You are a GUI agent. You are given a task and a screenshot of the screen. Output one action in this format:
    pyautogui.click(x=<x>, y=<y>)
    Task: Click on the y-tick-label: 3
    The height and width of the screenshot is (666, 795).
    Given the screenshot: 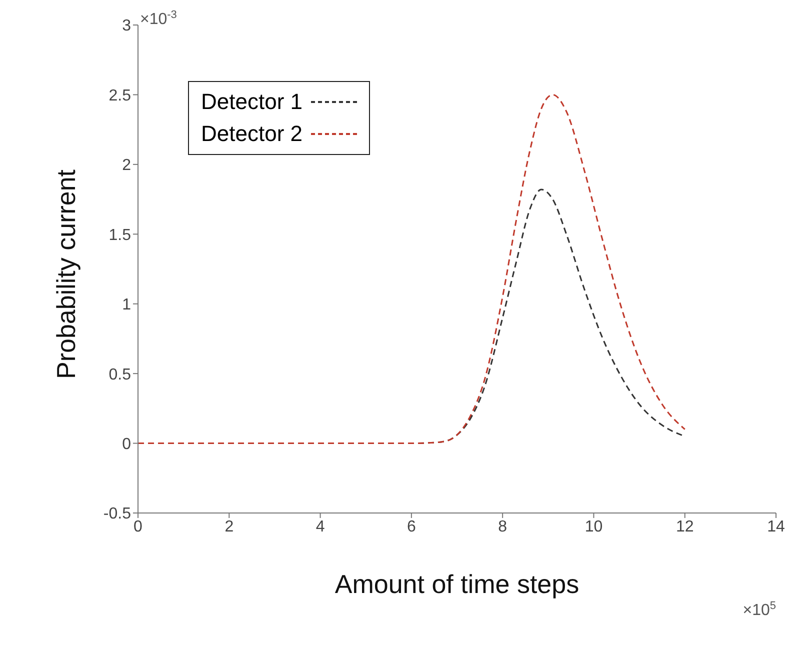 What is the action you would take?
    pyautogui.click(x=127, y=26)
    